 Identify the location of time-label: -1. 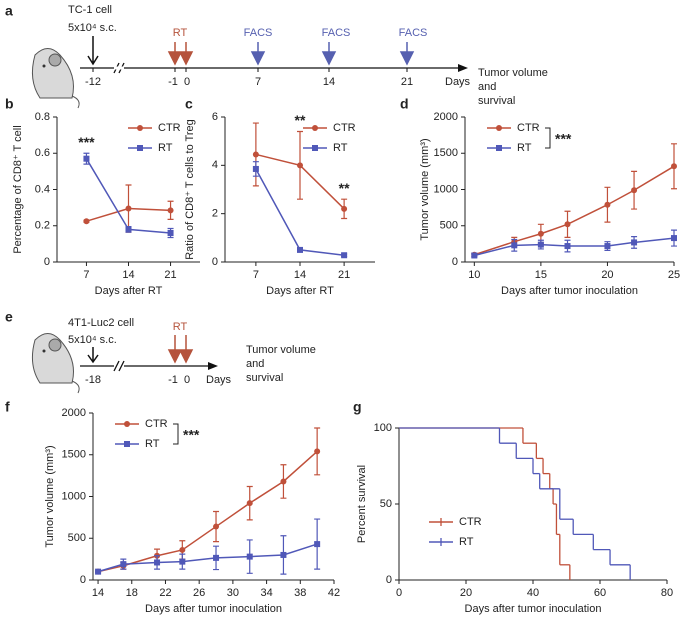
(173, 380).